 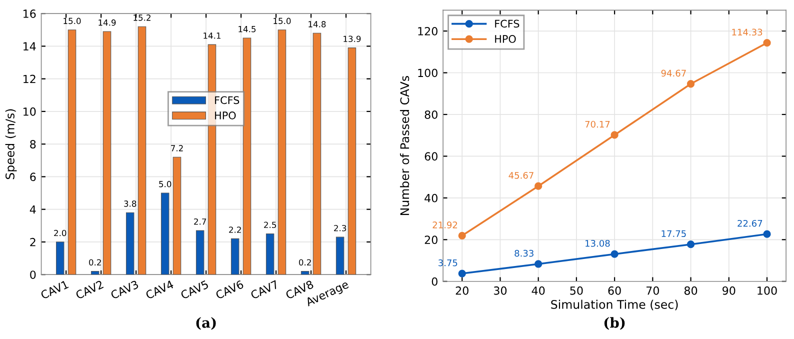 What do you see at coordinates (431, 114) in the screenshot?
I see `y-tick-label: 80` at bounding box center [431, 114].